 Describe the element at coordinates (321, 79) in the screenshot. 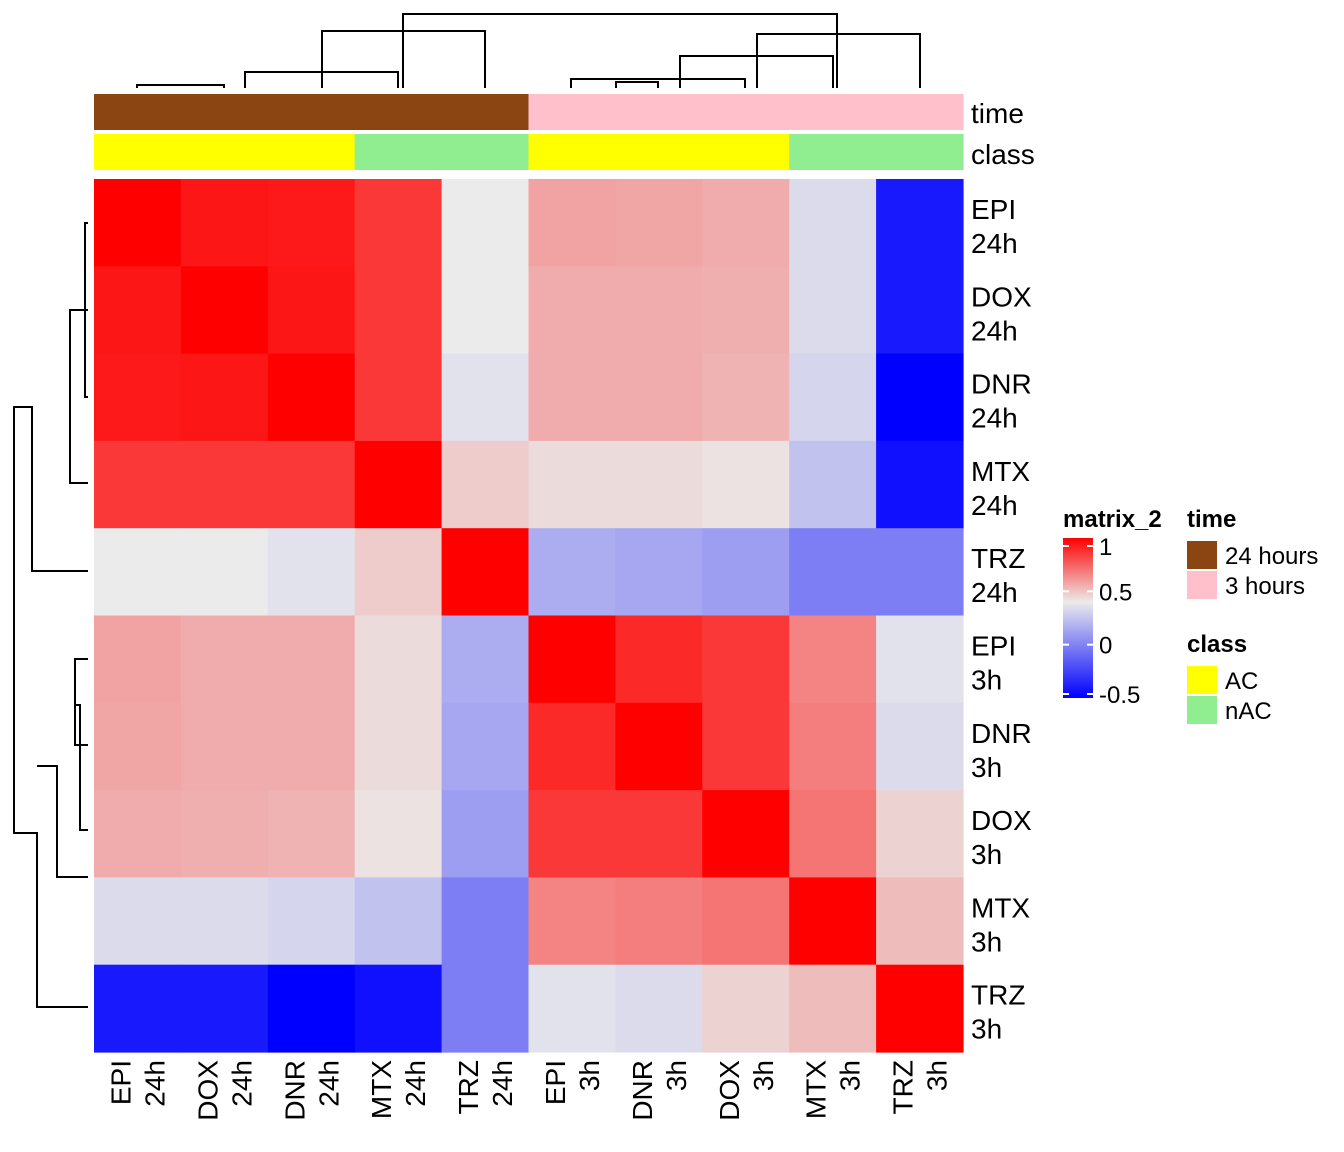

I see `col-dendro-24h-ac` at that location.